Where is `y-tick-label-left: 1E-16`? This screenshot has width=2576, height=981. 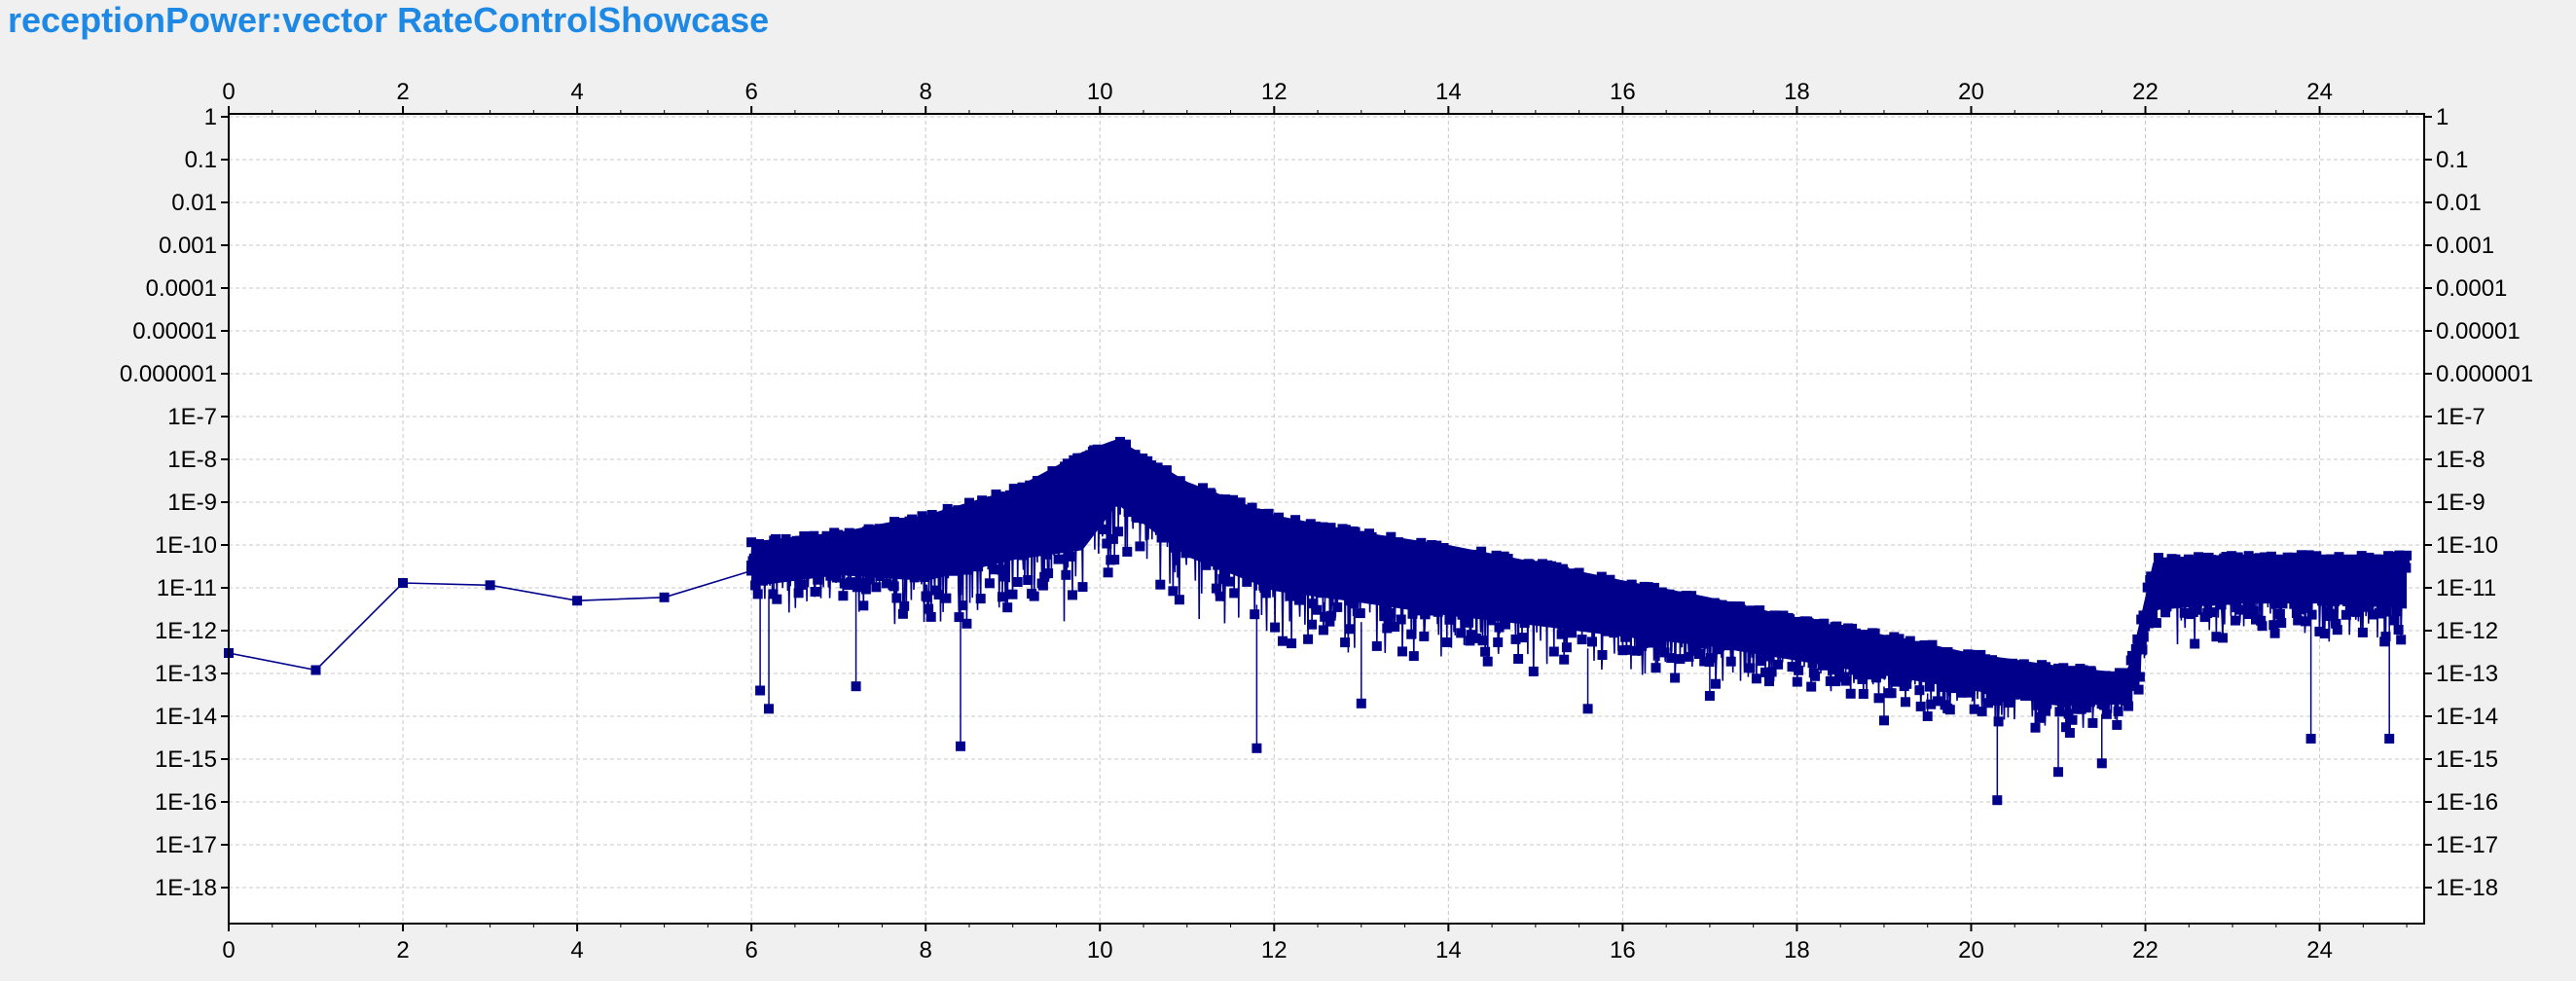 y-tick-label-left: 1E-16 is located at coordinates (186, 803).